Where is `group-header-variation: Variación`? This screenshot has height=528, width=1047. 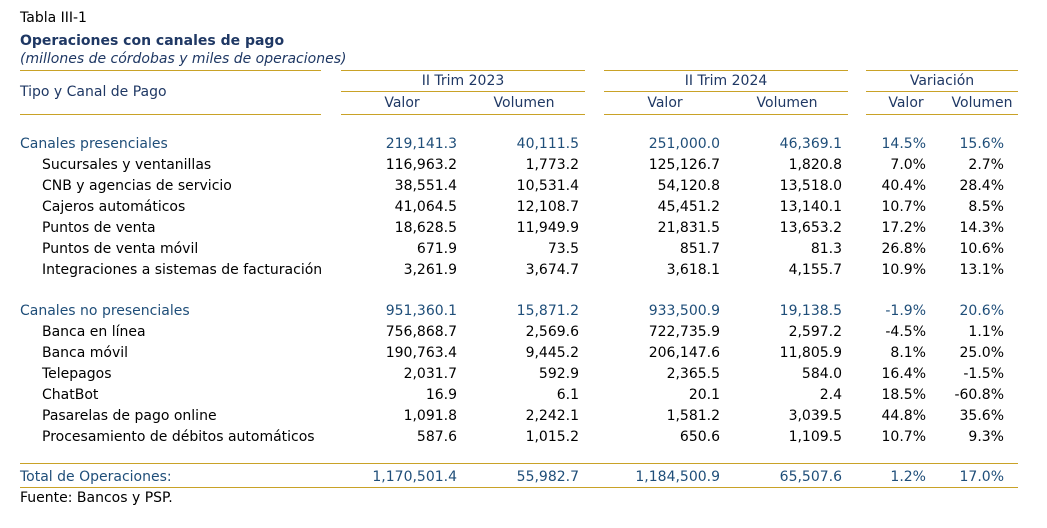
group-header-variation: Variación is located at coordinates (942, 81).